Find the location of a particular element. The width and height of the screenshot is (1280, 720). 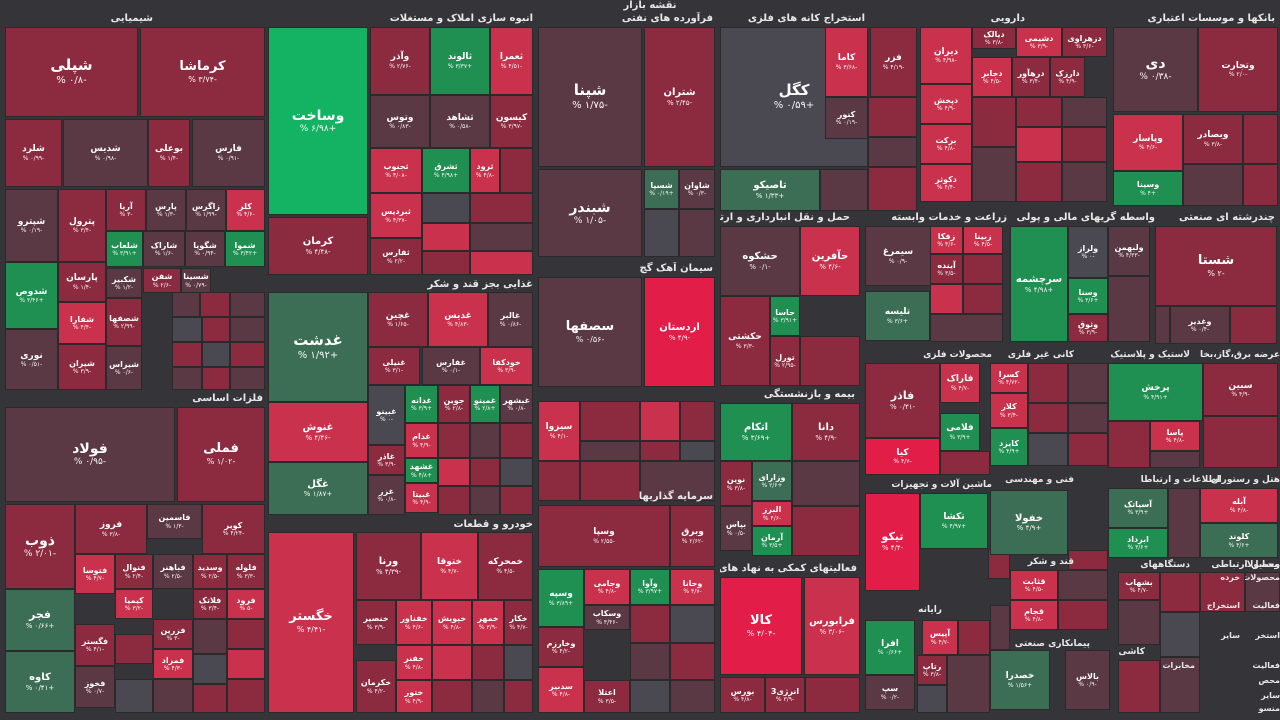

ticker-cell: شسینا -۰/۷۹ % is located at coordinates (196, 280).